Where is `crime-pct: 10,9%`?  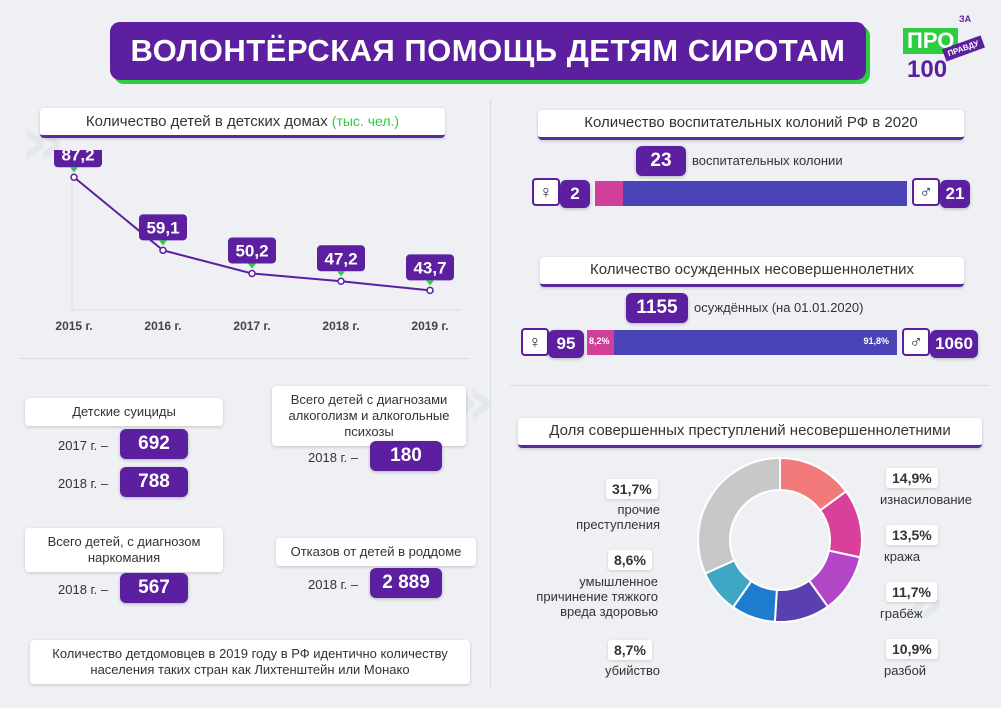 crime-pct: 10,9% is located at coordinates (912, 649).